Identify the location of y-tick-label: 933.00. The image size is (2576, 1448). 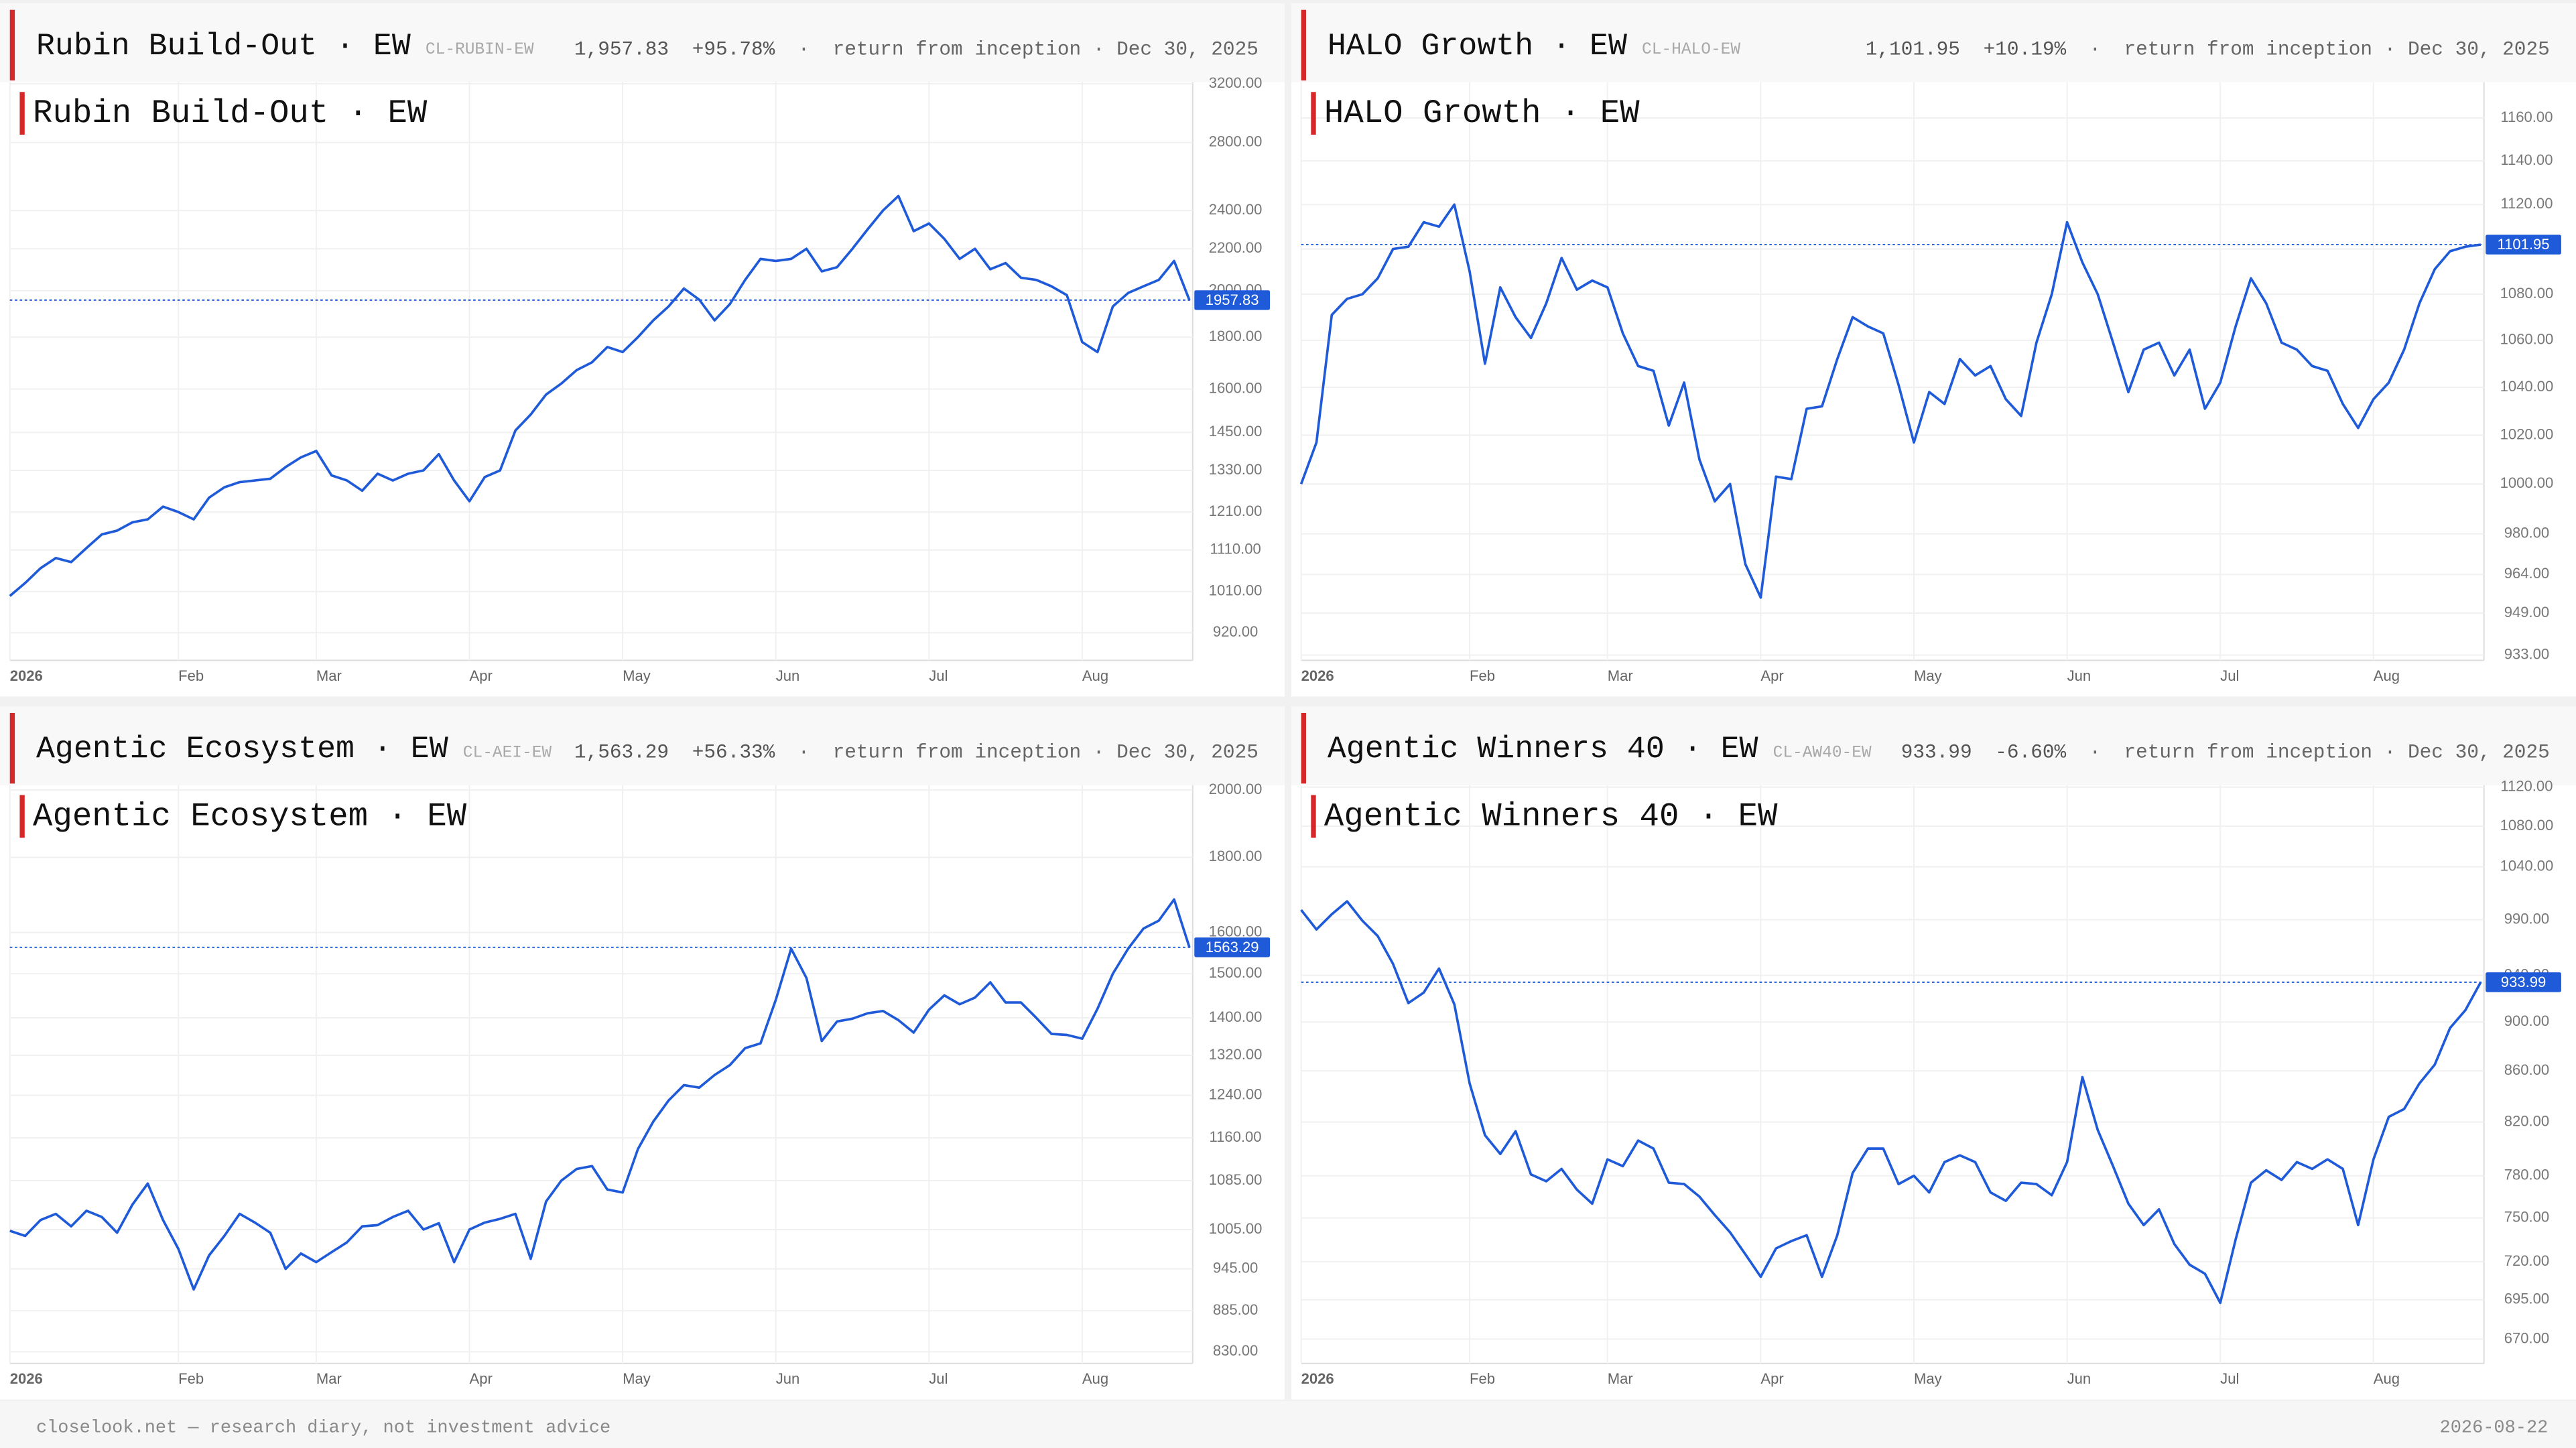
(2526, 653).